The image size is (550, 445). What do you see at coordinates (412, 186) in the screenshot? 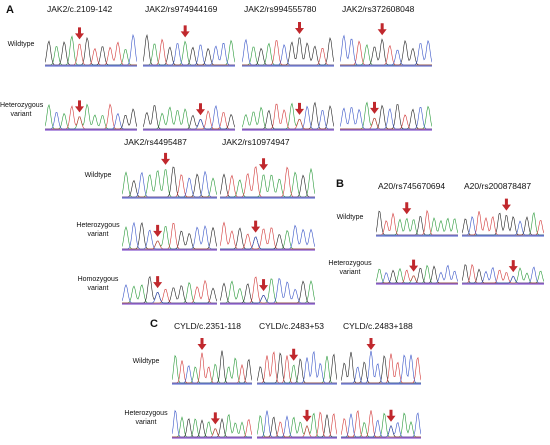
I see `column-title: A20/rs745670694` at bounding box center [412, 186].